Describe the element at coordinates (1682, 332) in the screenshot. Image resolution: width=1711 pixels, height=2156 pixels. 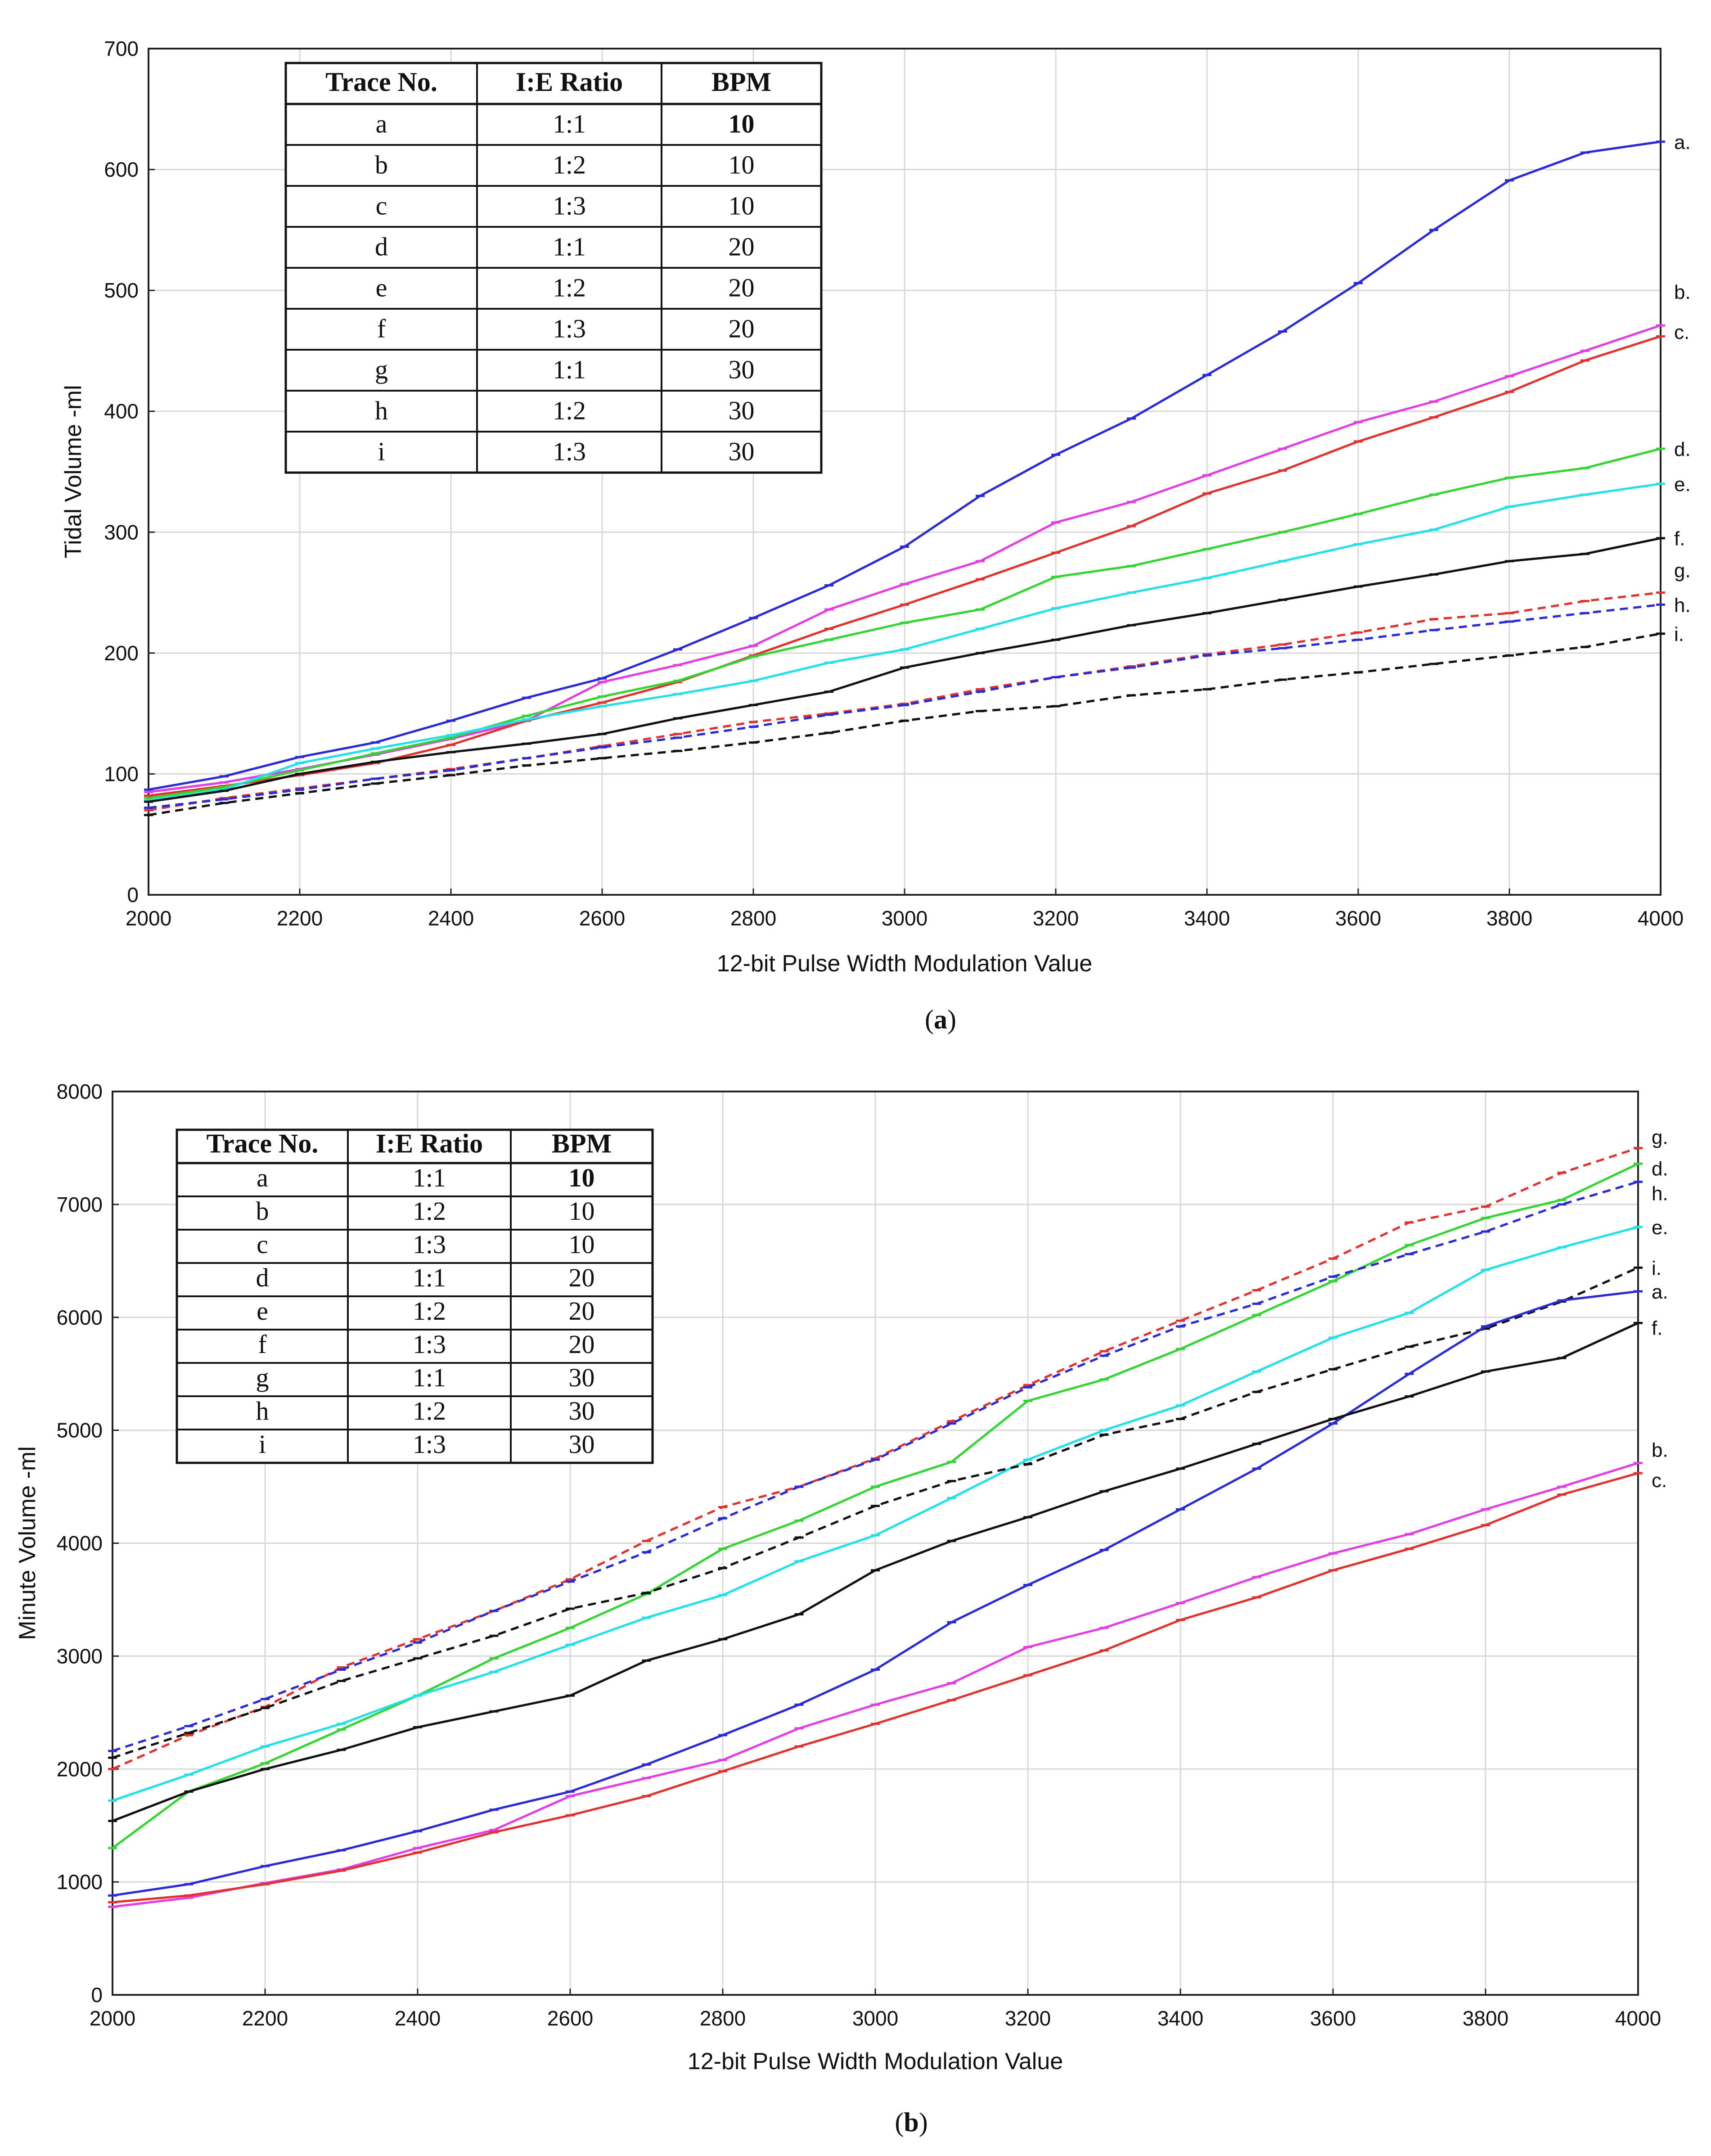
I see `series-end-label-c: c.` at that location.